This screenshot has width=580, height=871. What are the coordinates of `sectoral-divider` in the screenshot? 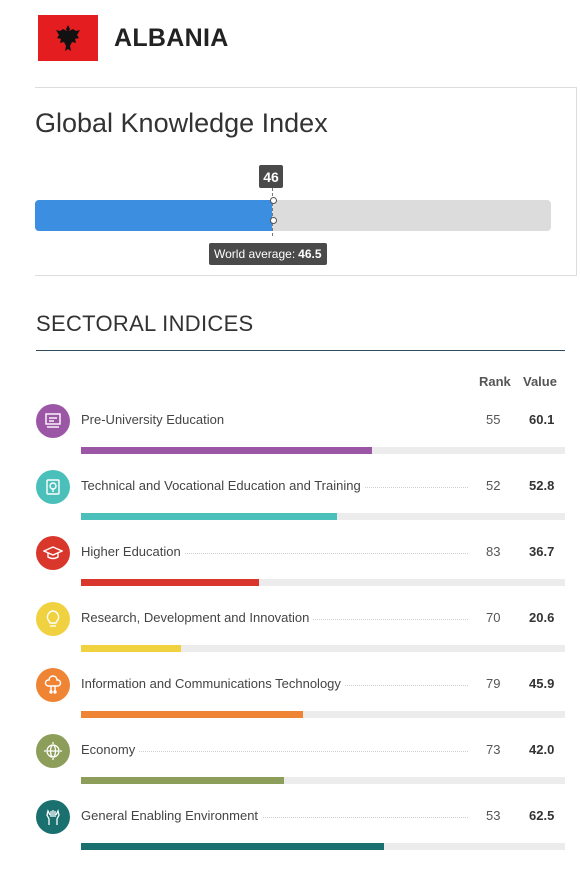 It's located at (300, 350).